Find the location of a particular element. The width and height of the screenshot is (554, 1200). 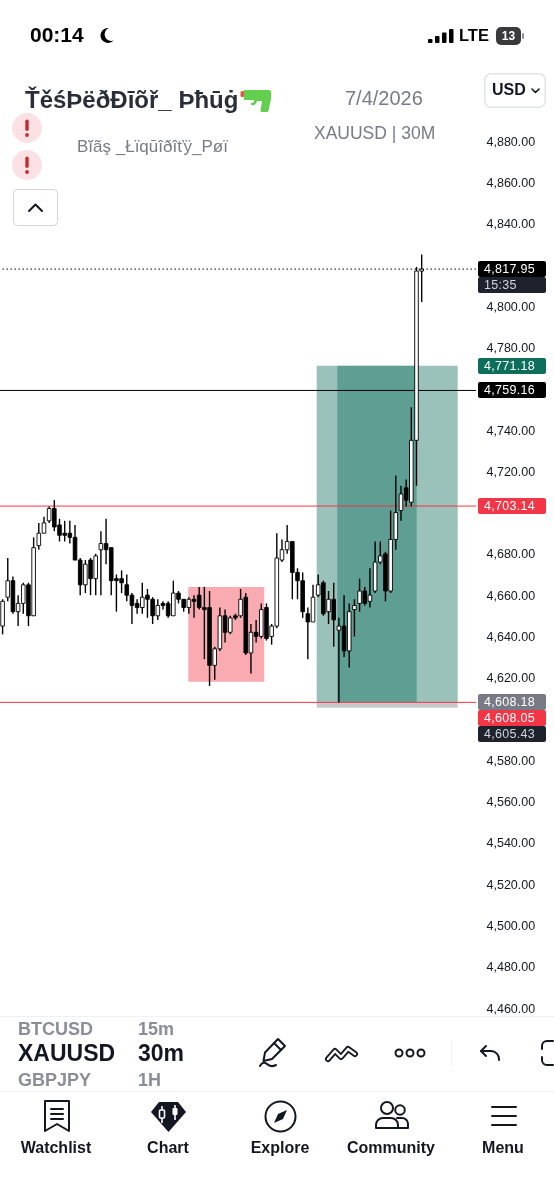

y-tick-label: 4,540.00 is located at coordinates (511, 843).